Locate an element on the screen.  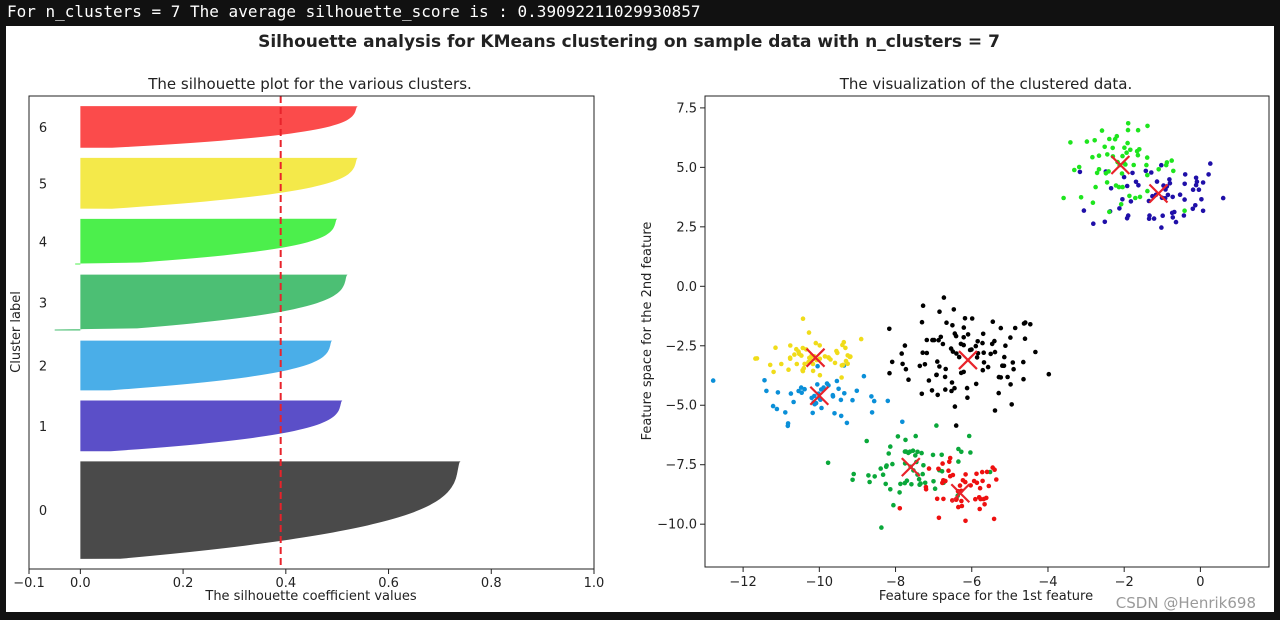
watermark: CSDN @Henrik698 is located at coordinates (1185, 603).